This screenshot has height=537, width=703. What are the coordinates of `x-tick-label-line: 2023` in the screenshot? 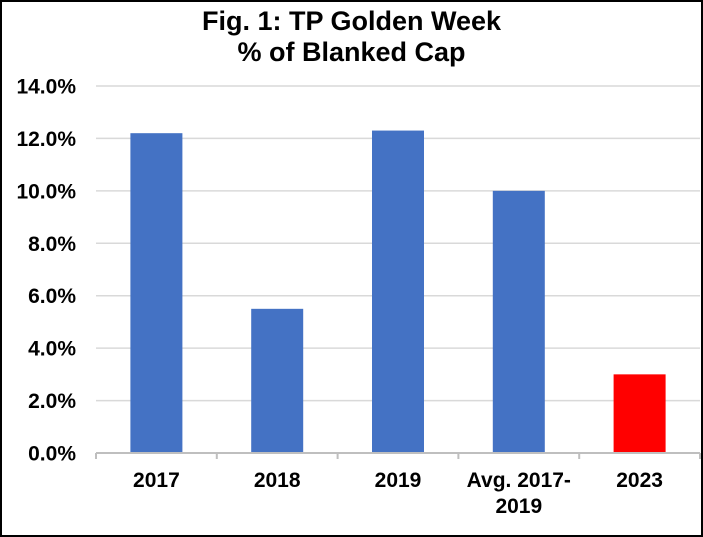 It's located at (639, 480).